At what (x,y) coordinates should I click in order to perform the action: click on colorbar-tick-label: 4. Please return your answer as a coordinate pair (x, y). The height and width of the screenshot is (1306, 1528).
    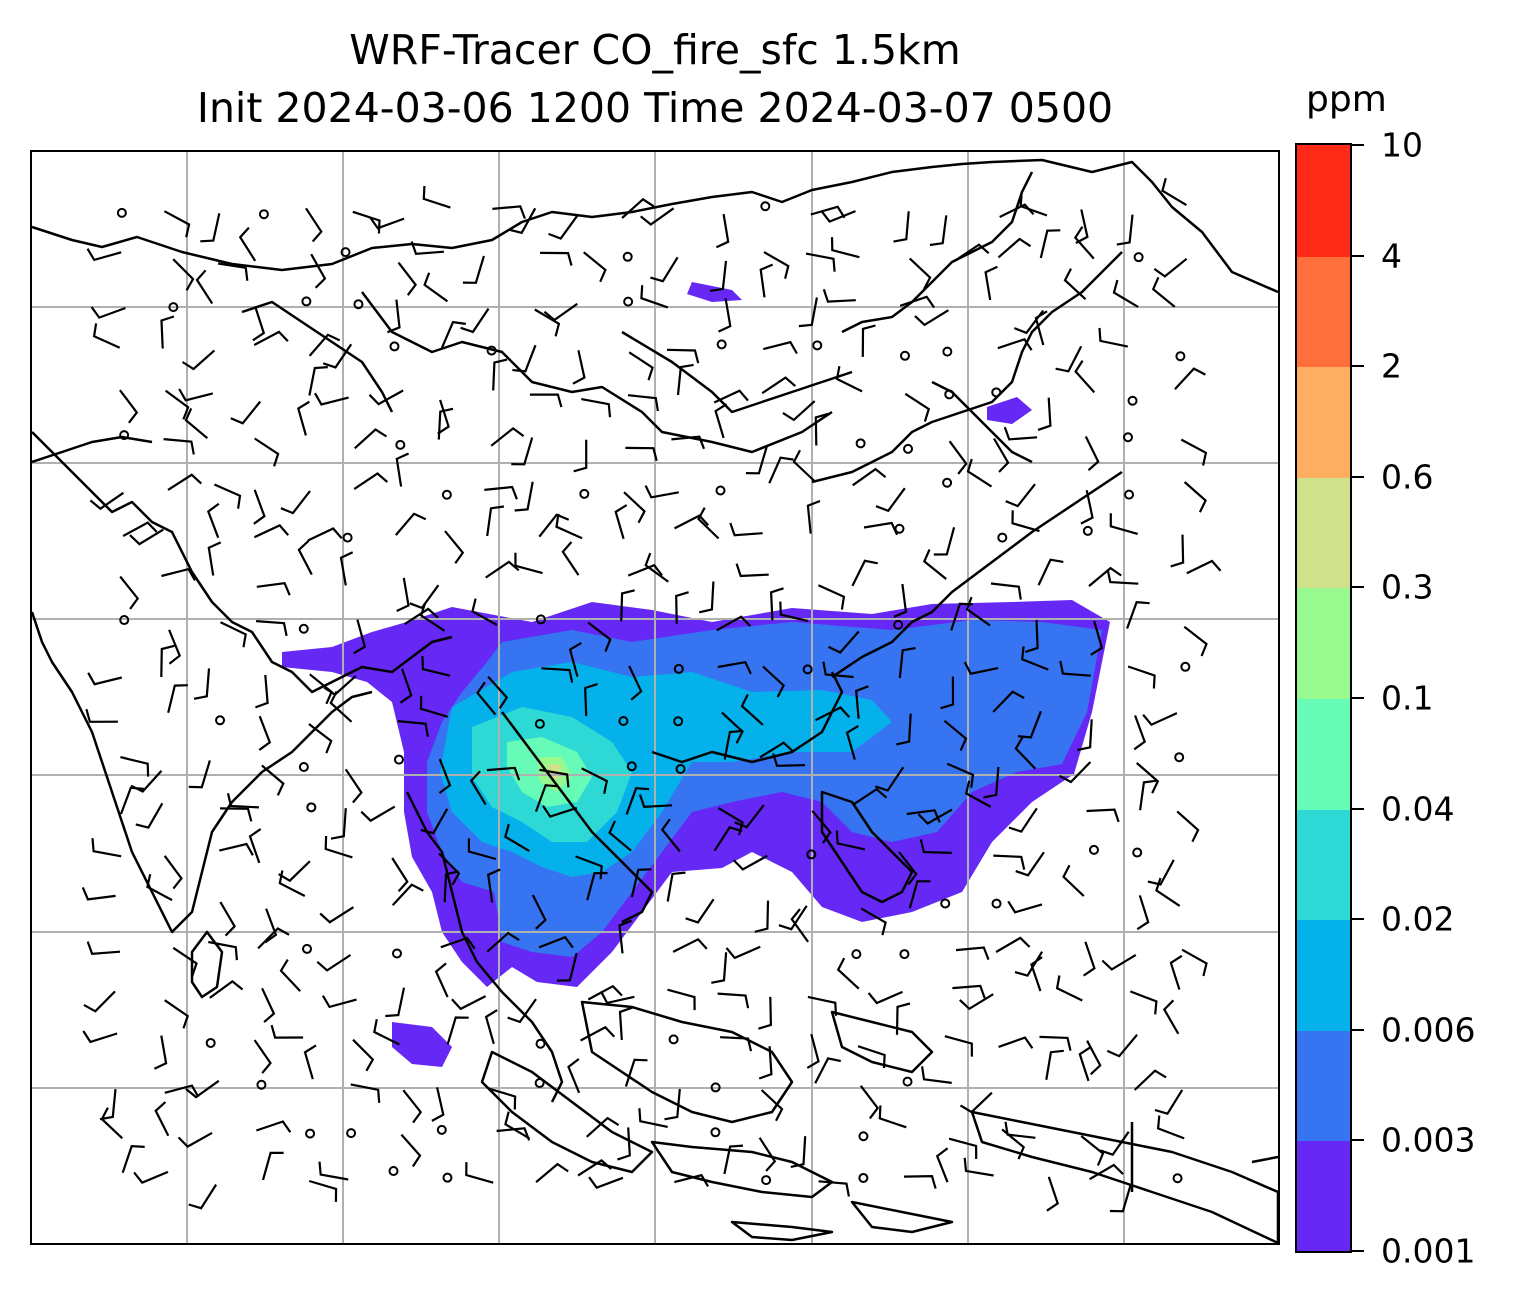
    Looking at the image, I should click on (1391, 256).